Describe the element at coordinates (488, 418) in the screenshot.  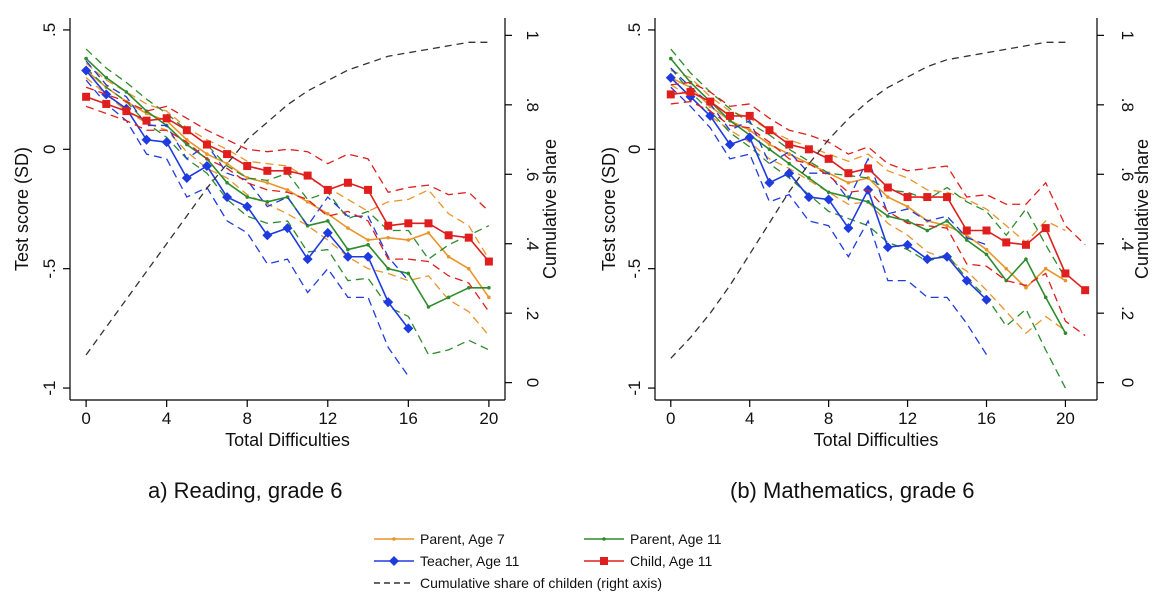
I see `x-tick-label: 20` at that location.